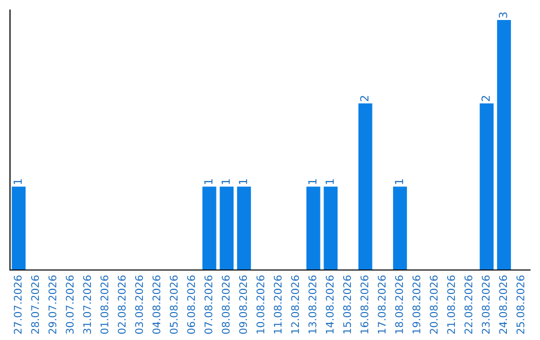 The width and height of the screenshot is (540, 340). Describe the element at coordinates (382, 305) in the screenshot. I see `x-tick-label: 17.08.2026` at that location.